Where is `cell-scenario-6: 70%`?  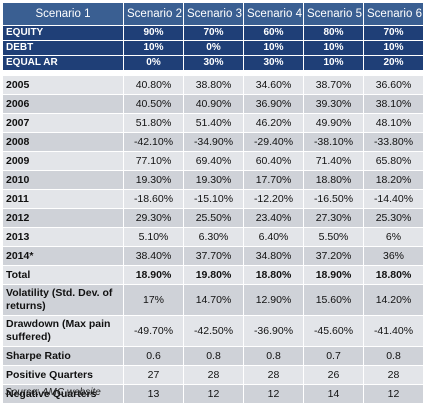
cell-scenario-6: 70% is located at coordinates (393, 33).